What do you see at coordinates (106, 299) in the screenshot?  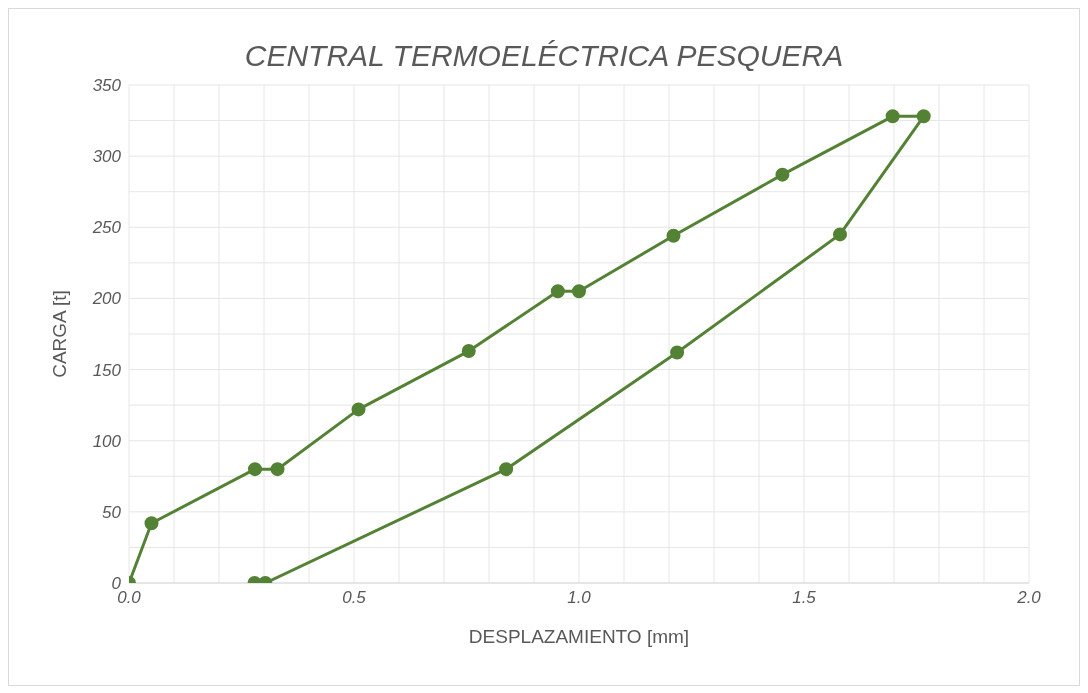 I see `y-tick-label: 200` at bounding box center [106, 299].